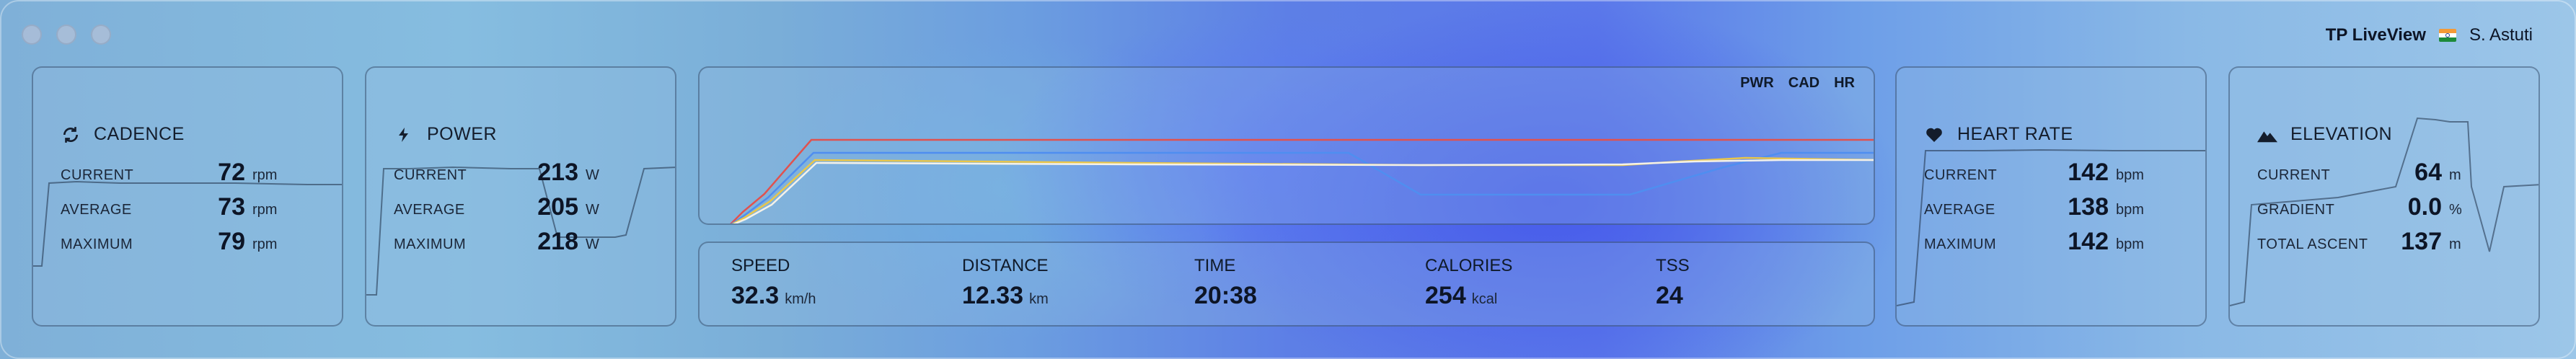 This screenshot has width=2576, height=359. Describe the element at coordinates (2375, 35) in the screenshot. I see `app-title: TP LiveView` at that location.